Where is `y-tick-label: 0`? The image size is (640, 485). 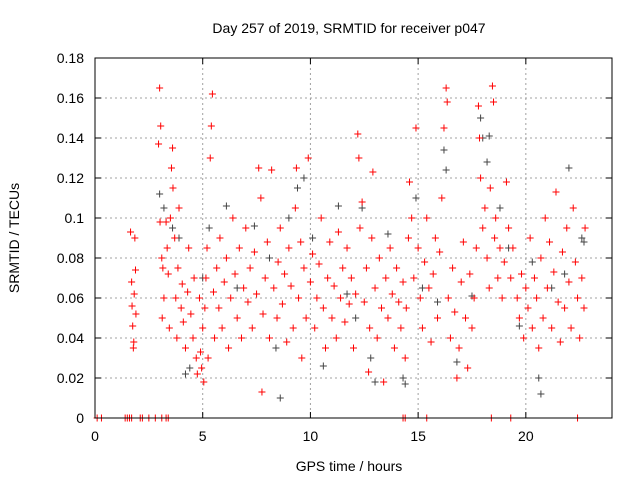 y-tick-label: 0 is located at coordinates (80, 418).